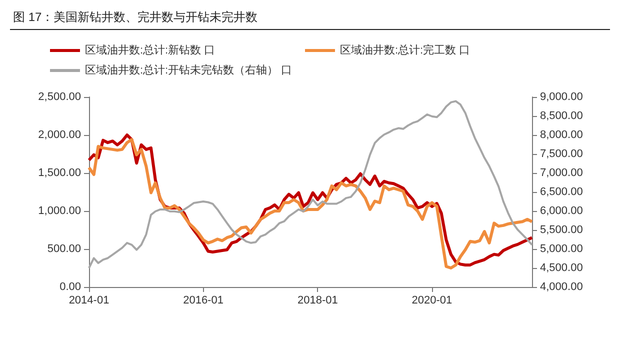  What do you see at coordinates (561, 116) in the screenshot?
I see `y2-tick-label: 8,500.00` at bounding box center [561, 116].